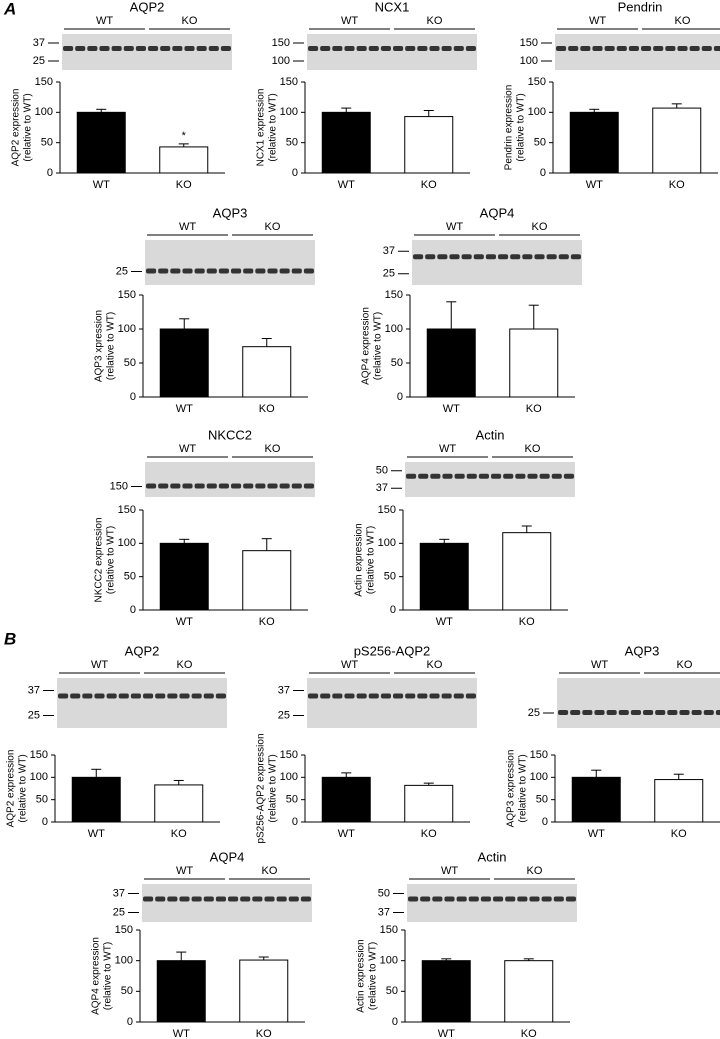 The width and height of the screenshot is (720, 1039). I want to click on chart-title: AQP3, so click(642, 650).